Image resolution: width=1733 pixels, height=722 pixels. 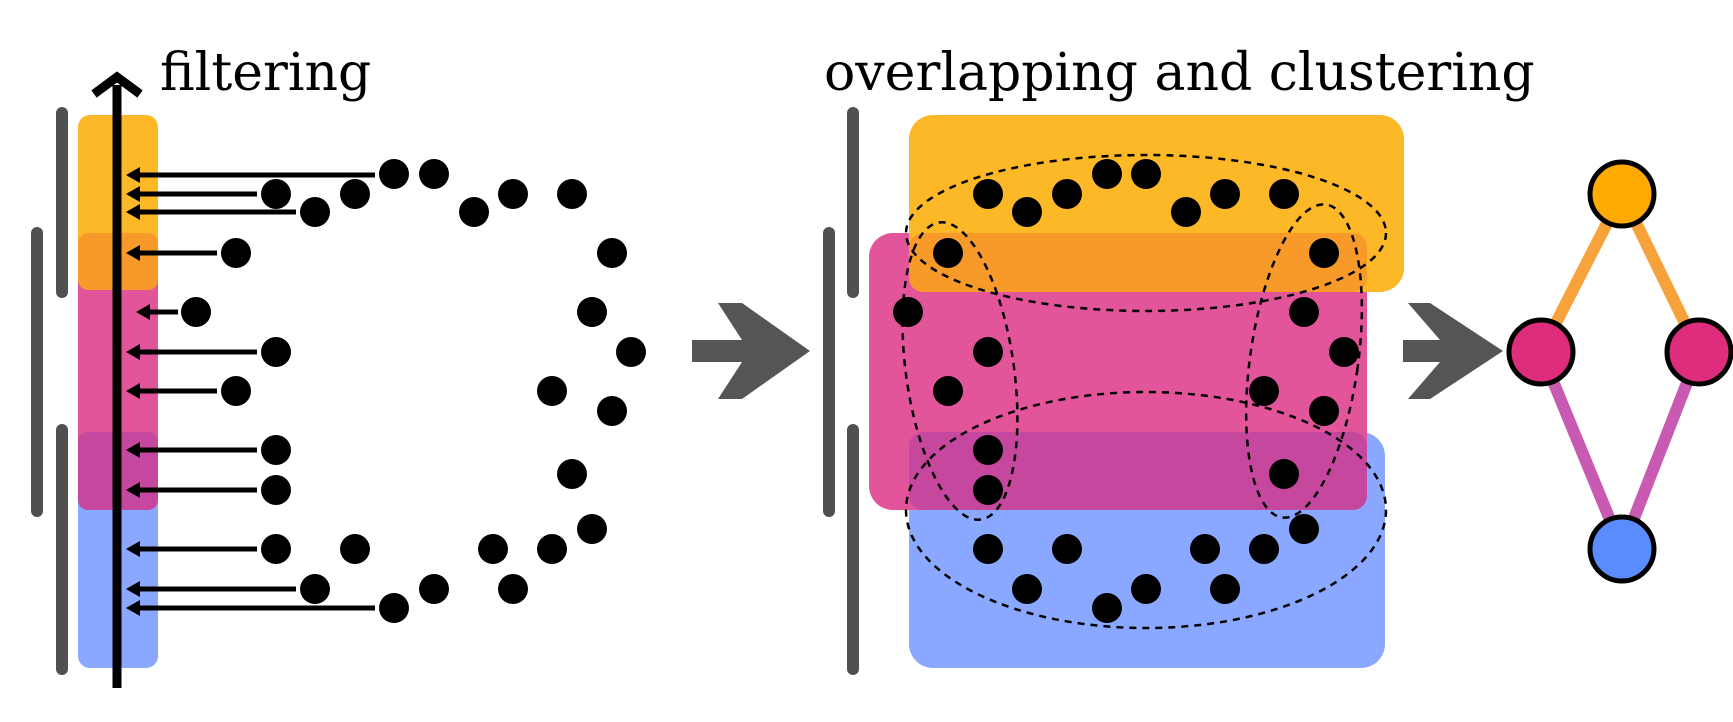 I want to click on cluster-bottom, so click(x=1146, y=510).